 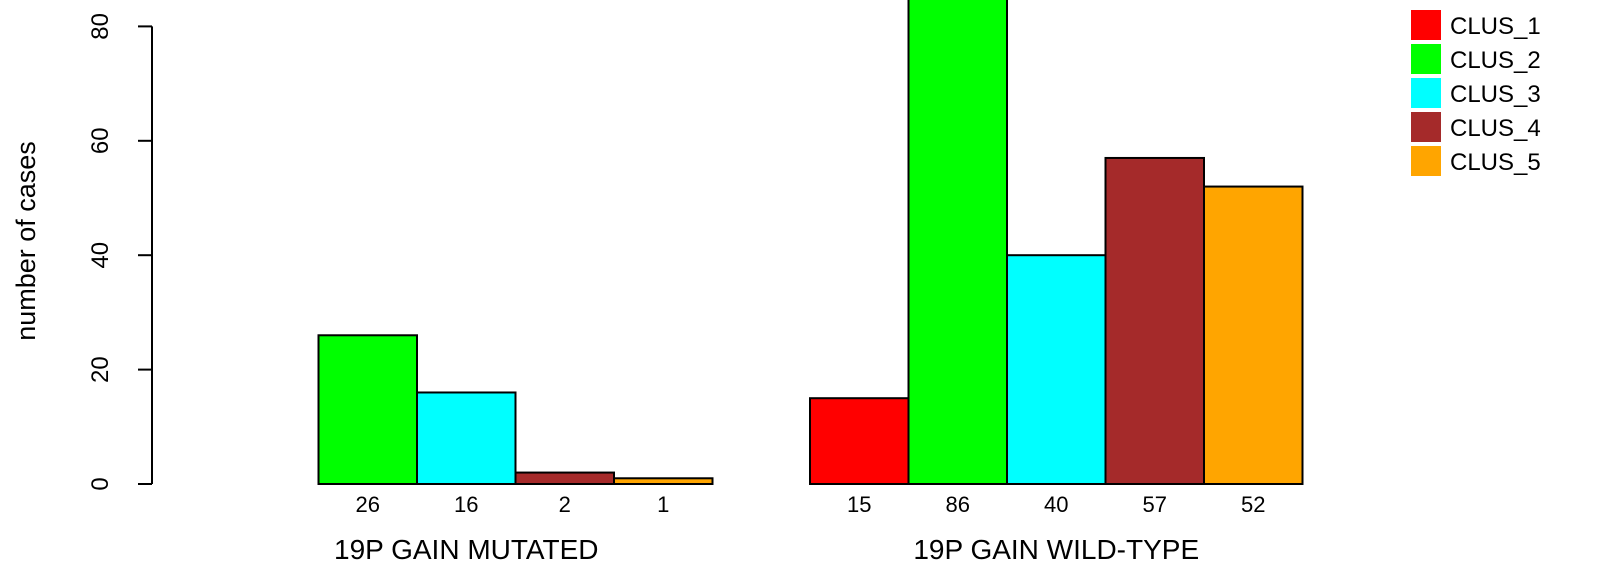 I want to click on group-labels: 19P GAIN MUTATED 19P GAIN WILD-TYPE, so click(x=766, y=549).